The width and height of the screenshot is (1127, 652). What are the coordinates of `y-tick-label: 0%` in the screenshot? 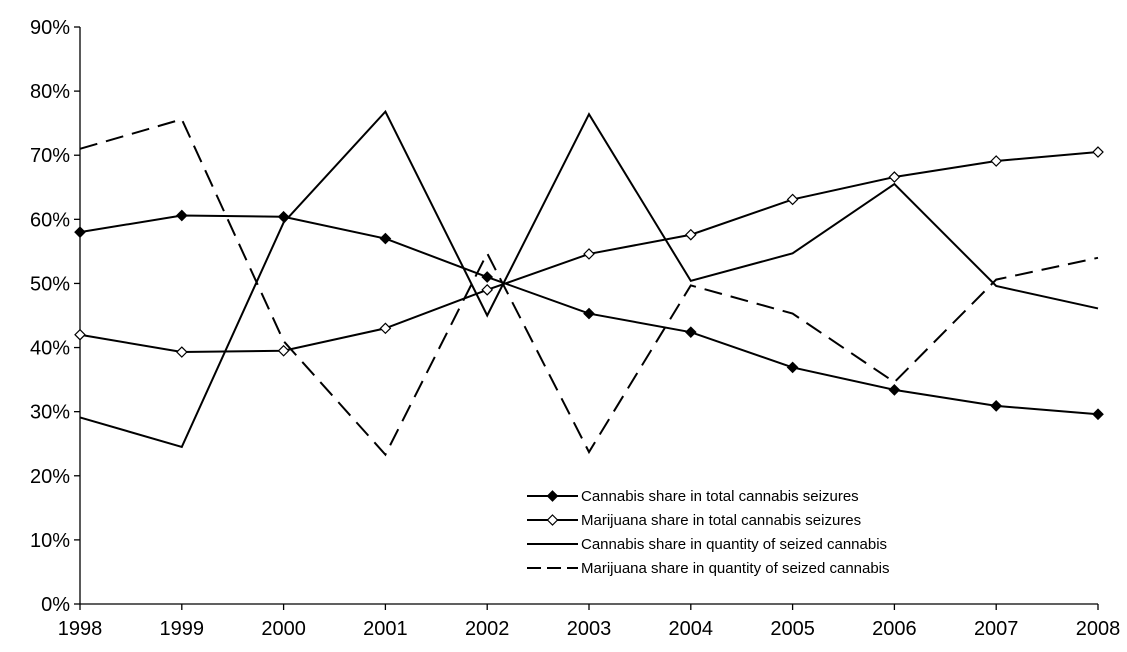 It's located at (55, 605).